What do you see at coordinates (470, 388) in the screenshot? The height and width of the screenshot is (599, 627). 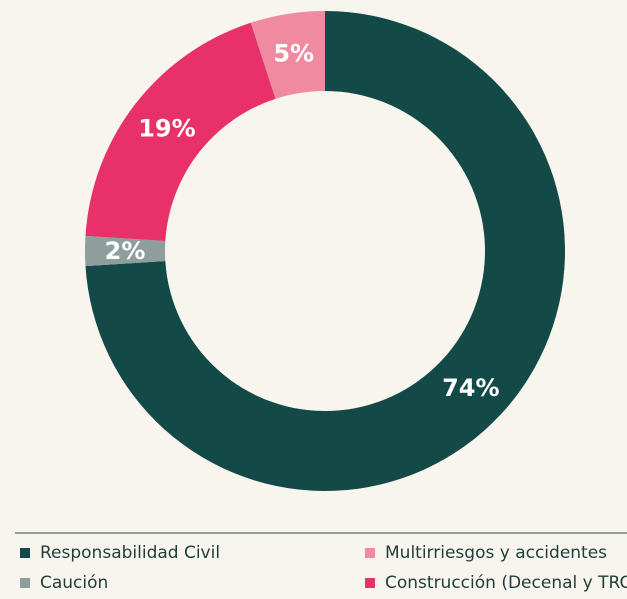 I see `value-label: 74%` at bounding box center [470, 388].